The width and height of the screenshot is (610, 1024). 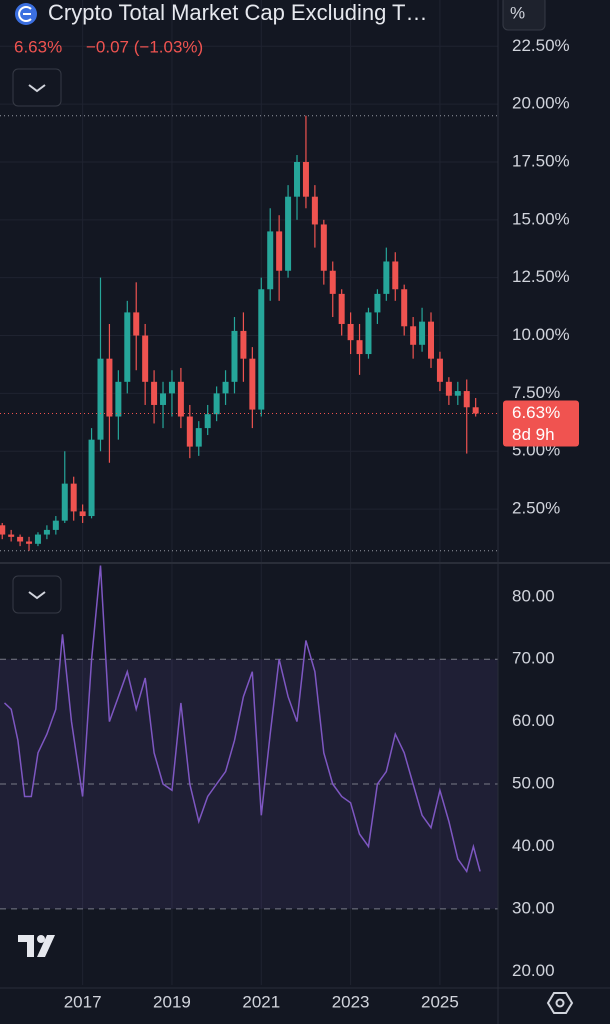 I want to click on y-tick-label: 20.00, so click(x=533, y=970).